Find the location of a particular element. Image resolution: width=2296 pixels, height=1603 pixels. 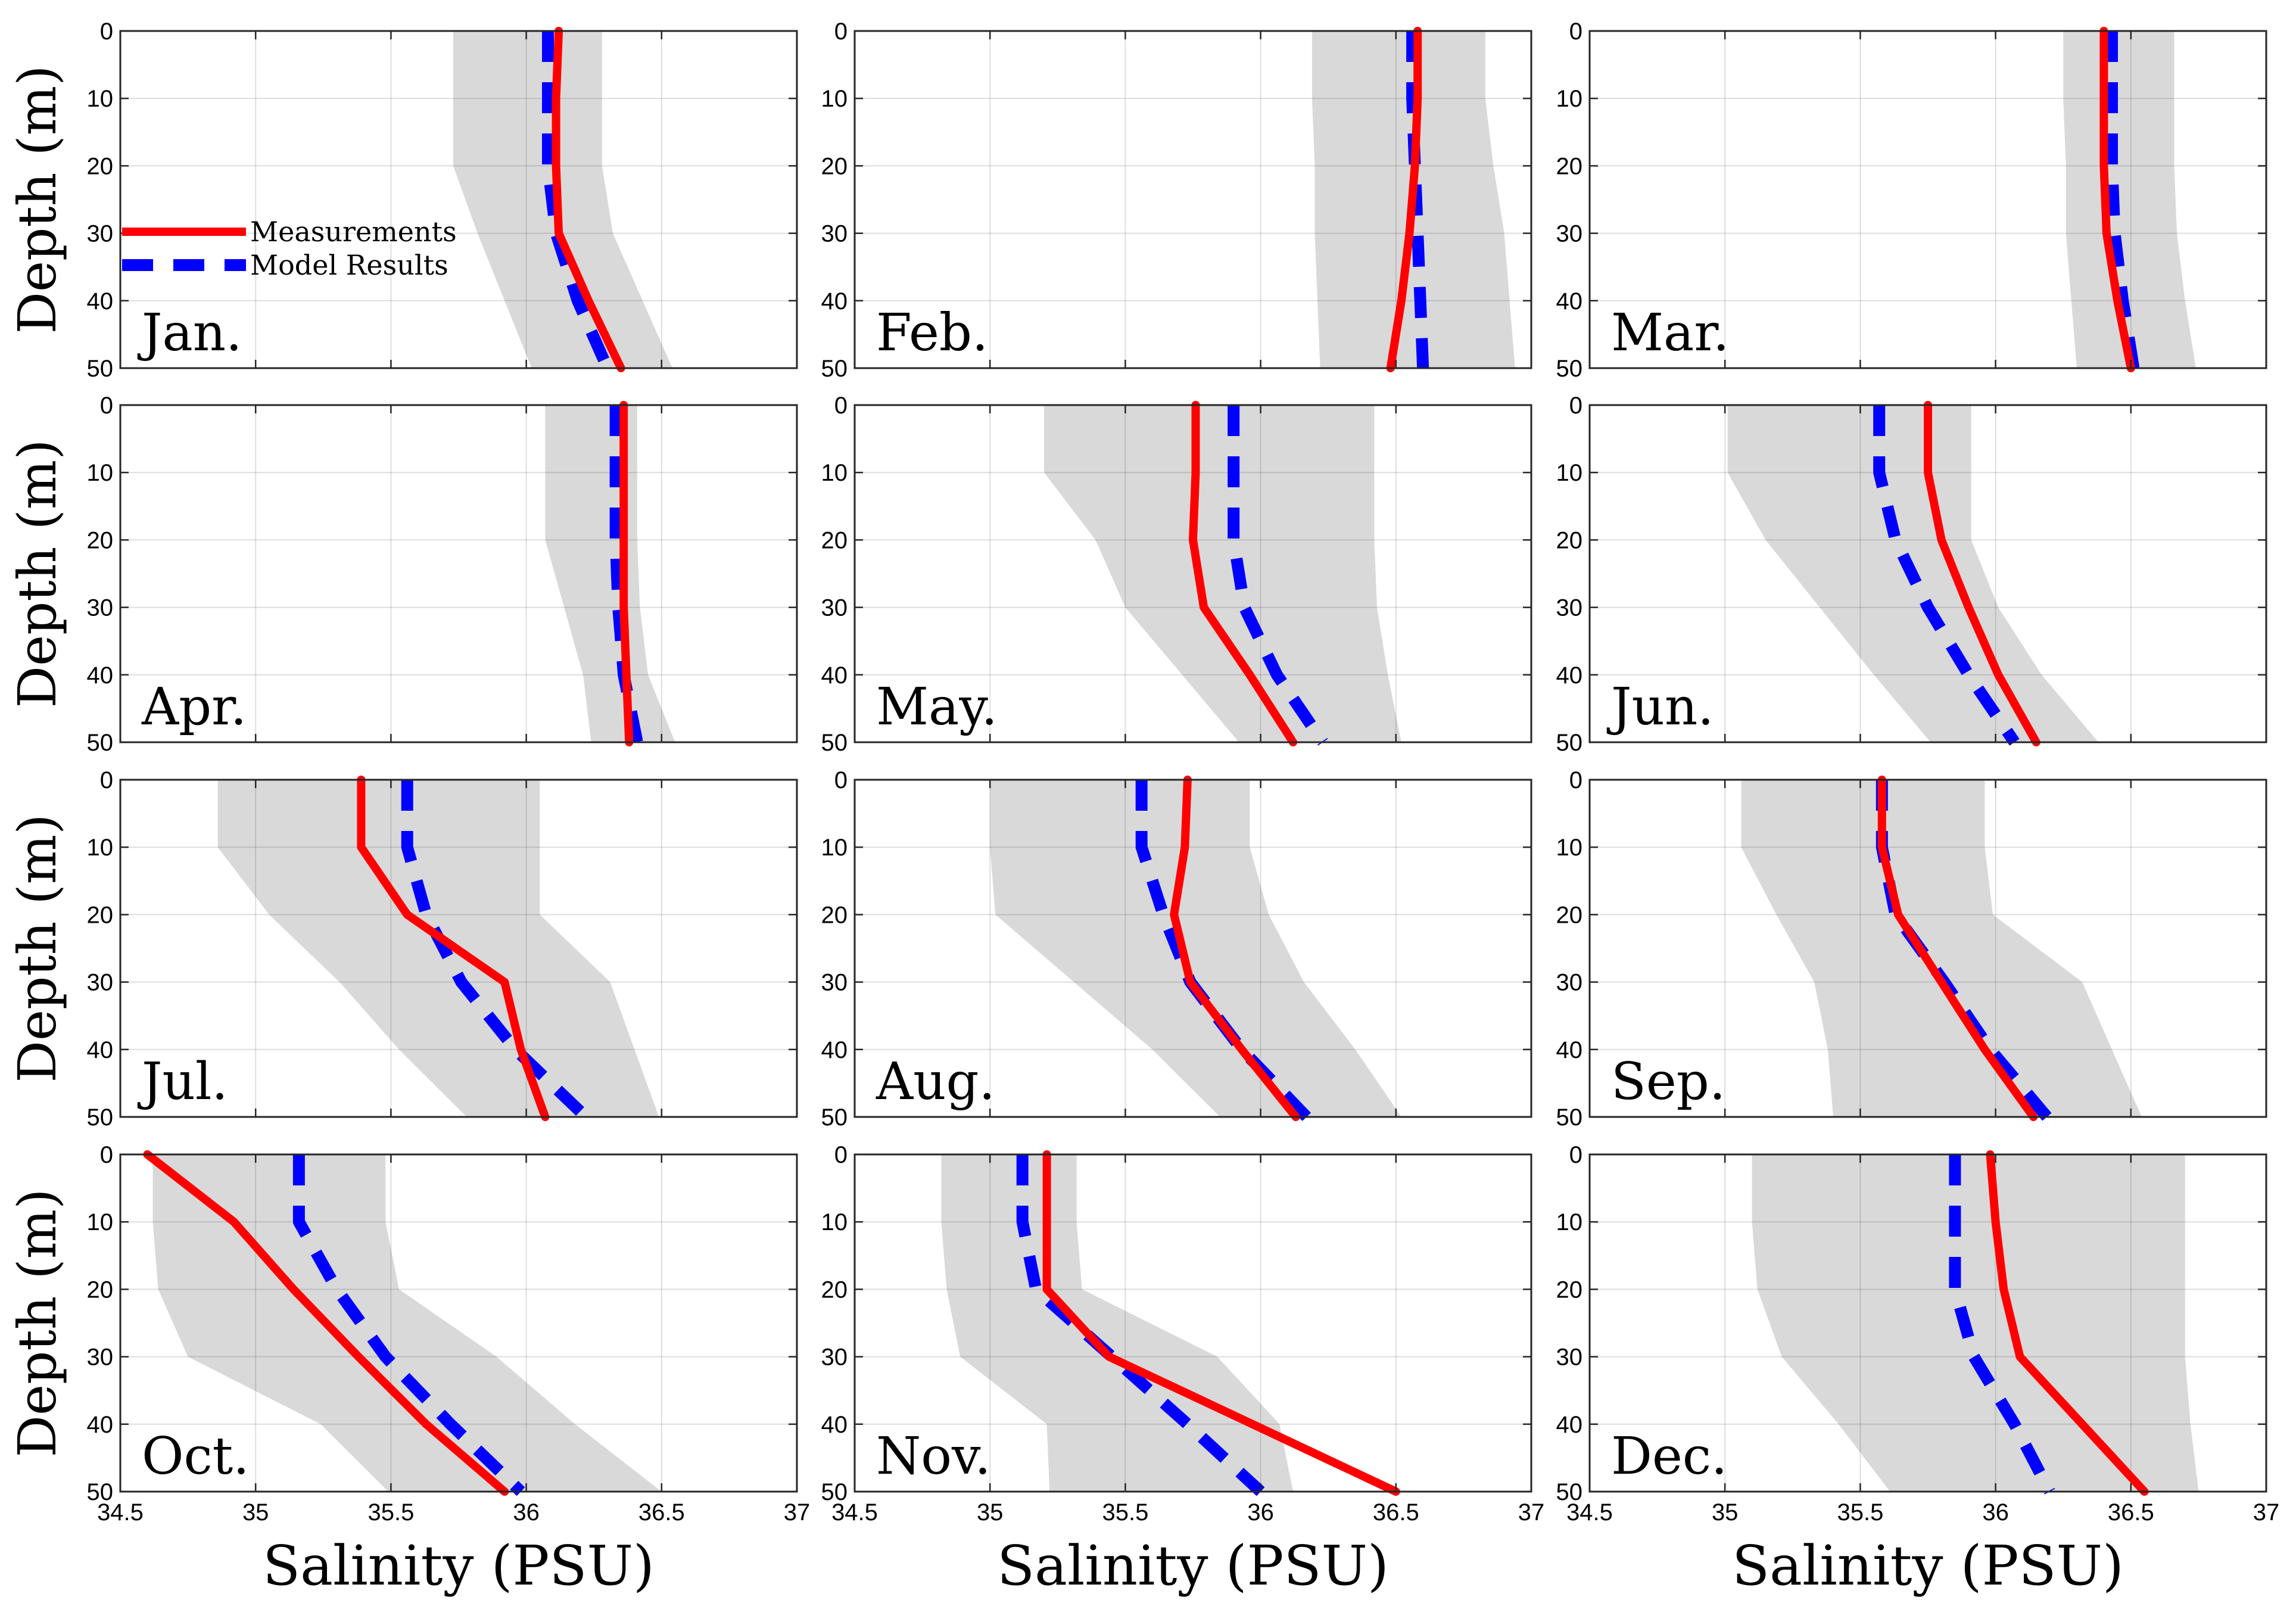

panel-background is located at coordinates (458, 573).